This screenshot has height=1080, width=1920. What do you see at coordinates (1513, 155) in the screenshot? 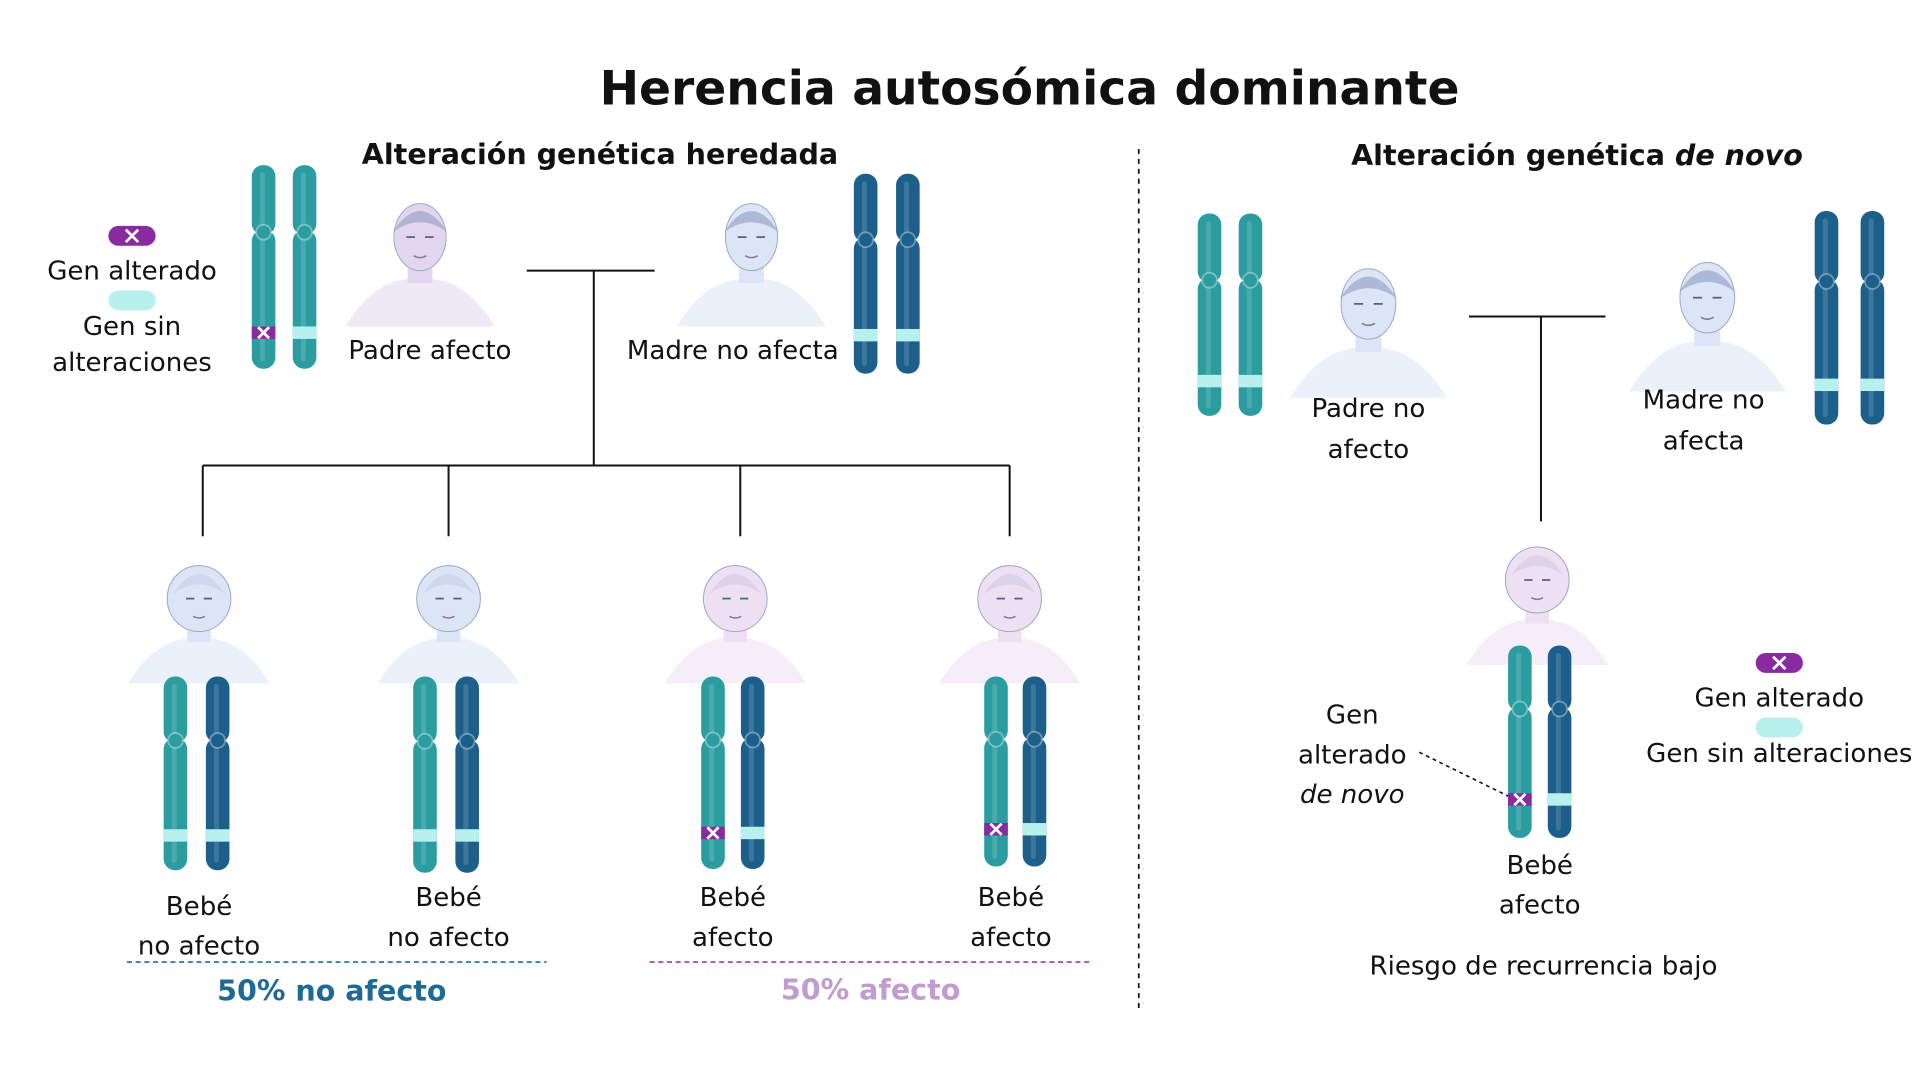
I see `heading-text: Alteración genética` at bounding box center [1513, 155].